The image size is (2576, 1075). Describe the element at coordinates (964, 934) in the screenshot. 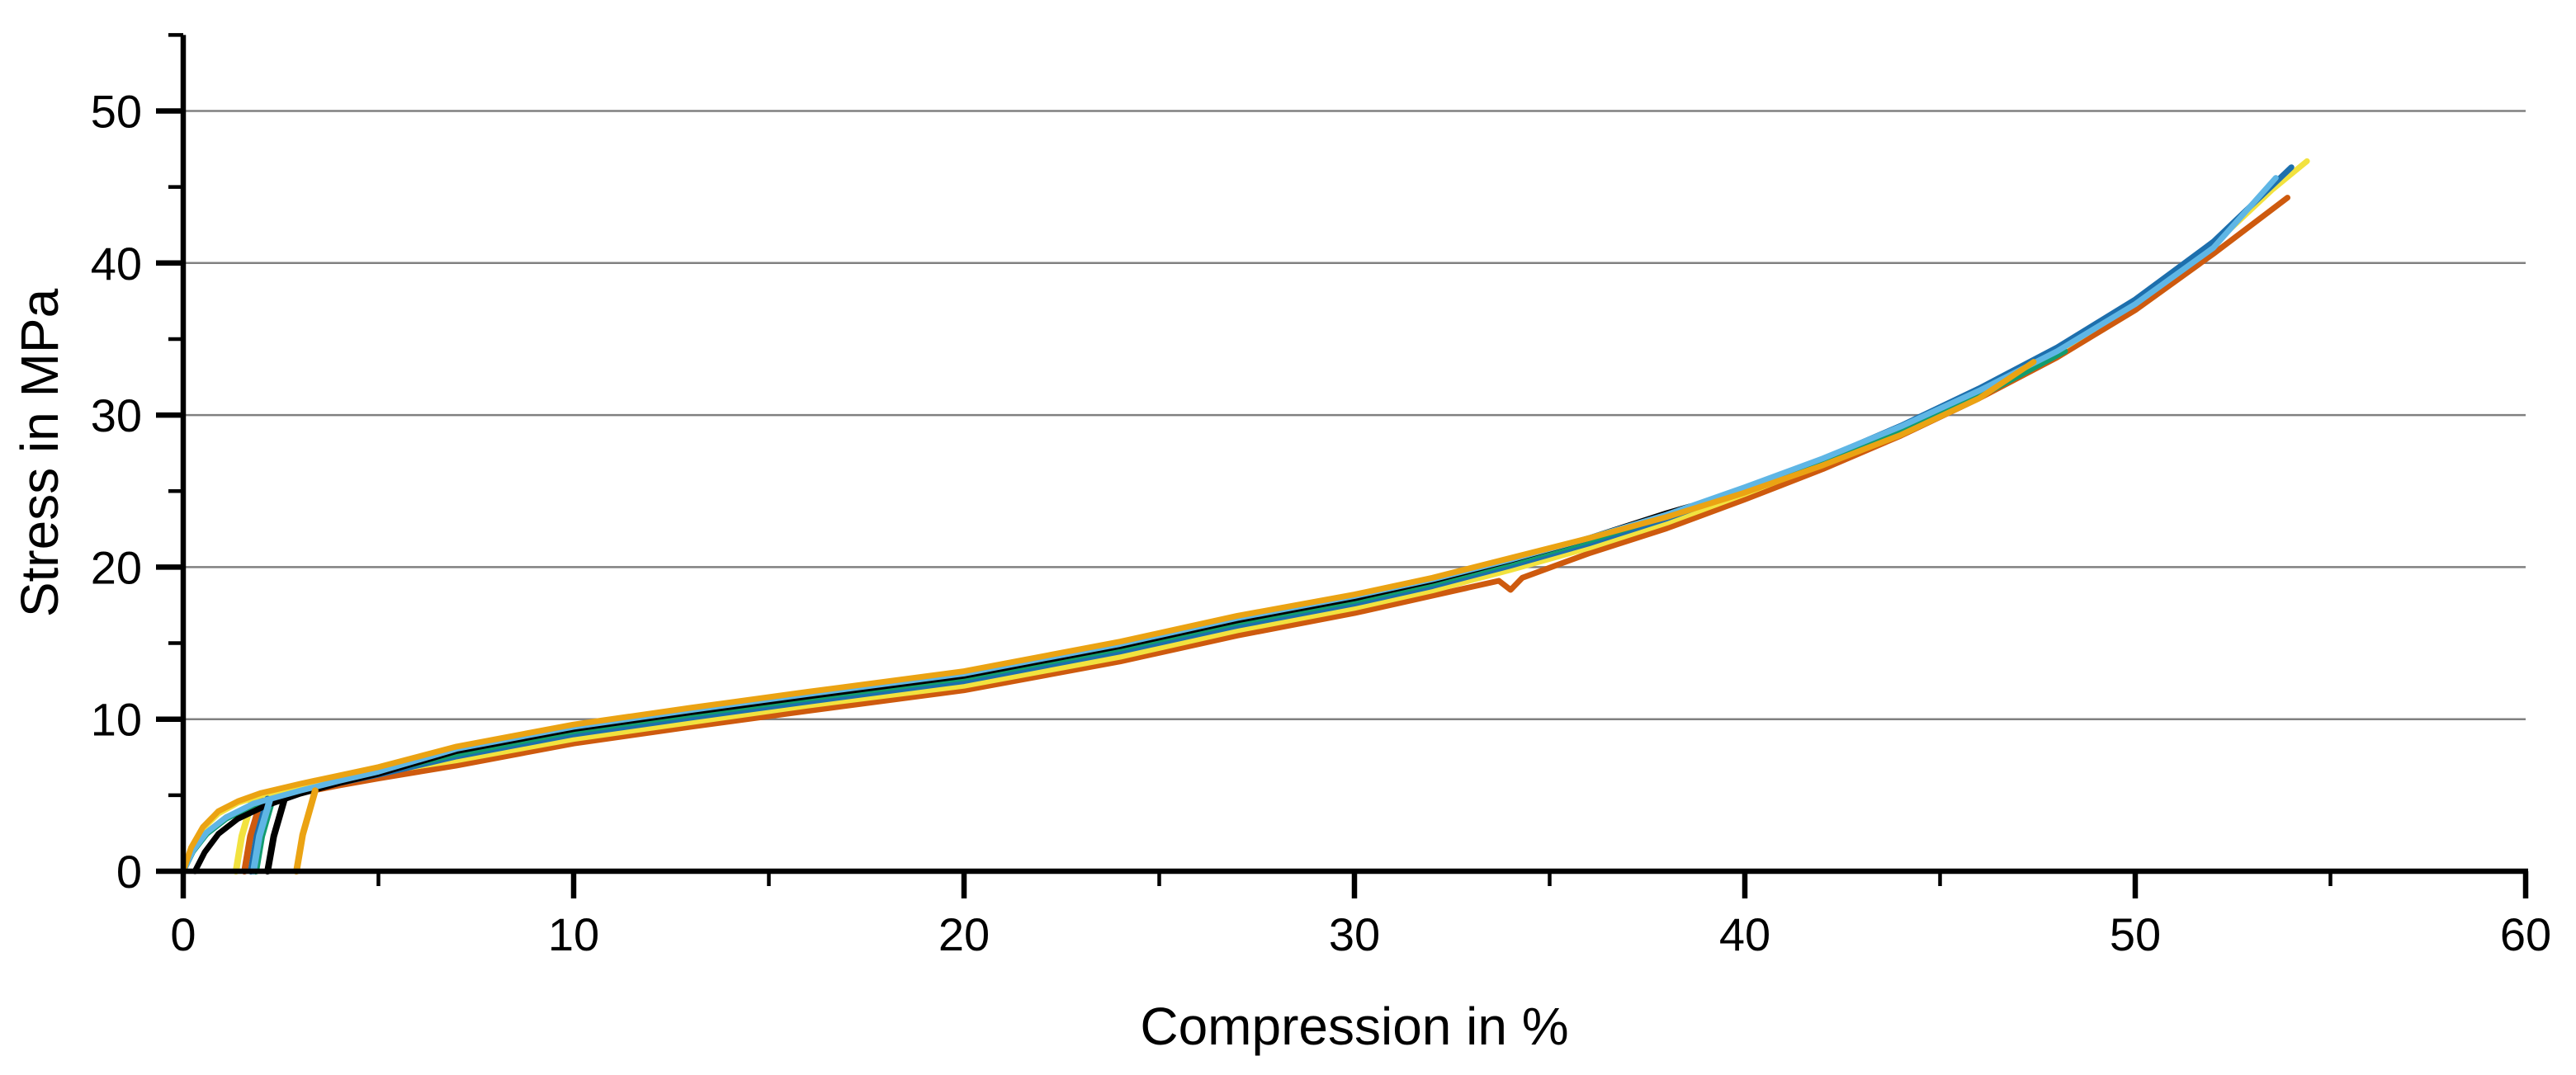

I see `x-tick-label: 20` at that location.